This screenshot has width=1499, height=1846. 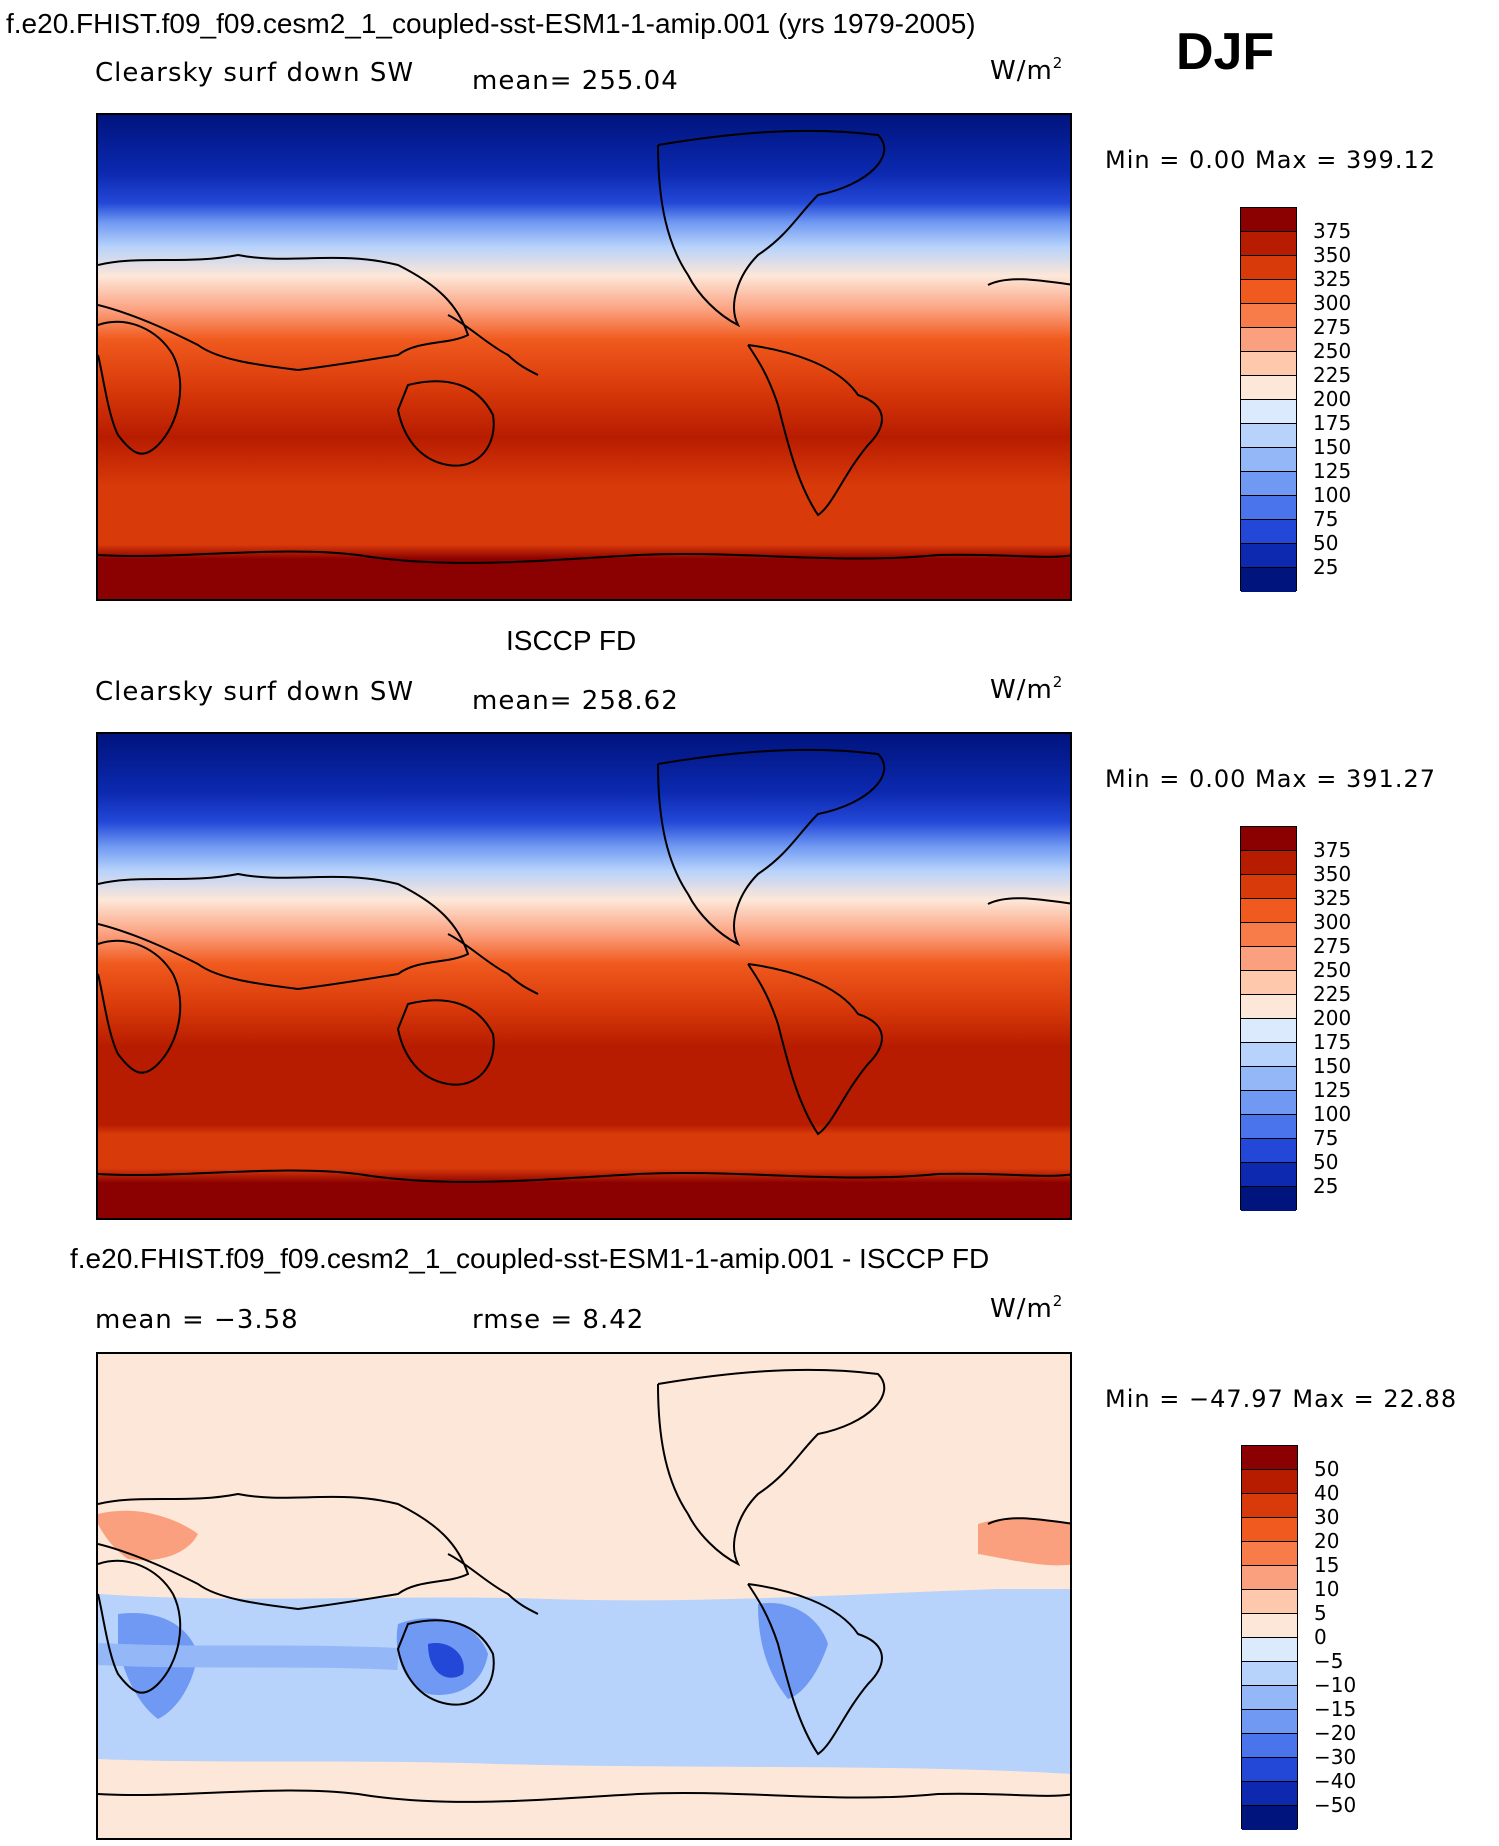 I want to click on panel2-colorbar, so click(x=1268, y=1018).